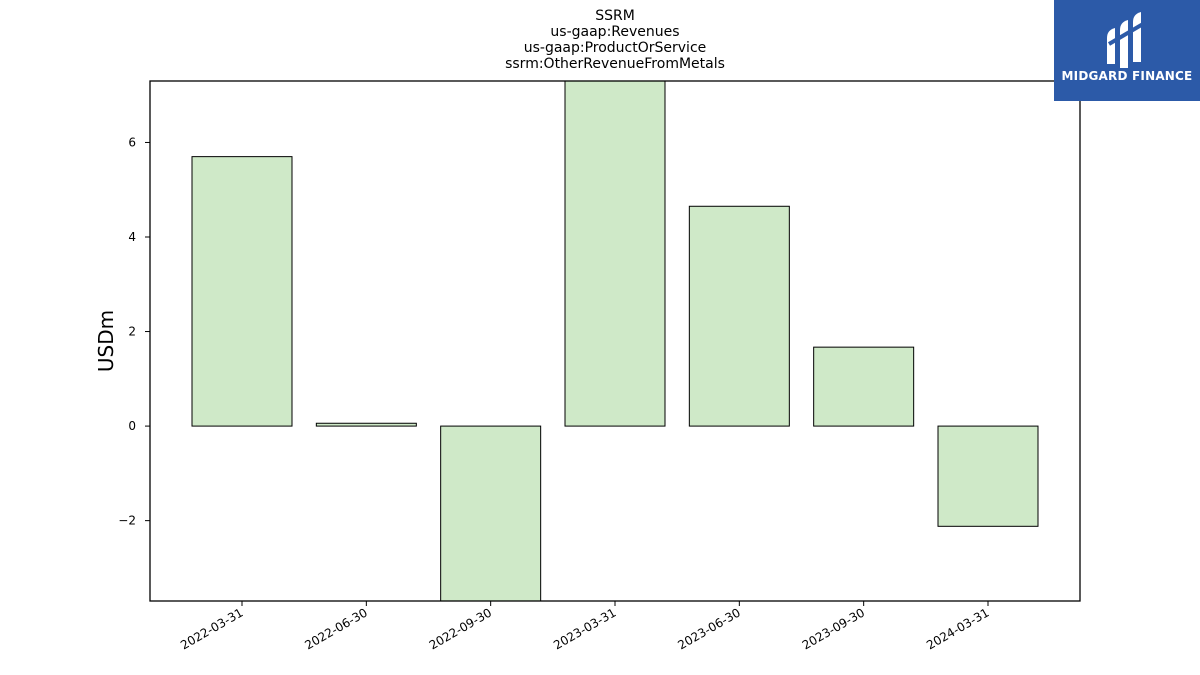  What do you see at coordinates (614, 32) in the screenshot?
I see `chart-title-line: us-gaap:Revenues` at bounding box center [614, 32].